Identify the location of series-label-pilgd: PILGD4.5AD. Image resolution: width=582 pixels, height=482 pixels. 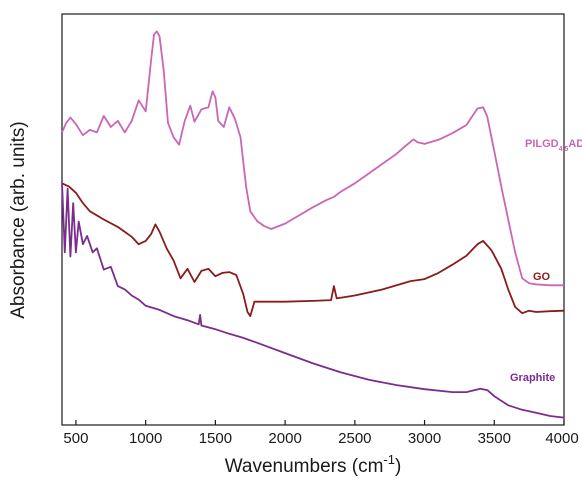
(553, 145).